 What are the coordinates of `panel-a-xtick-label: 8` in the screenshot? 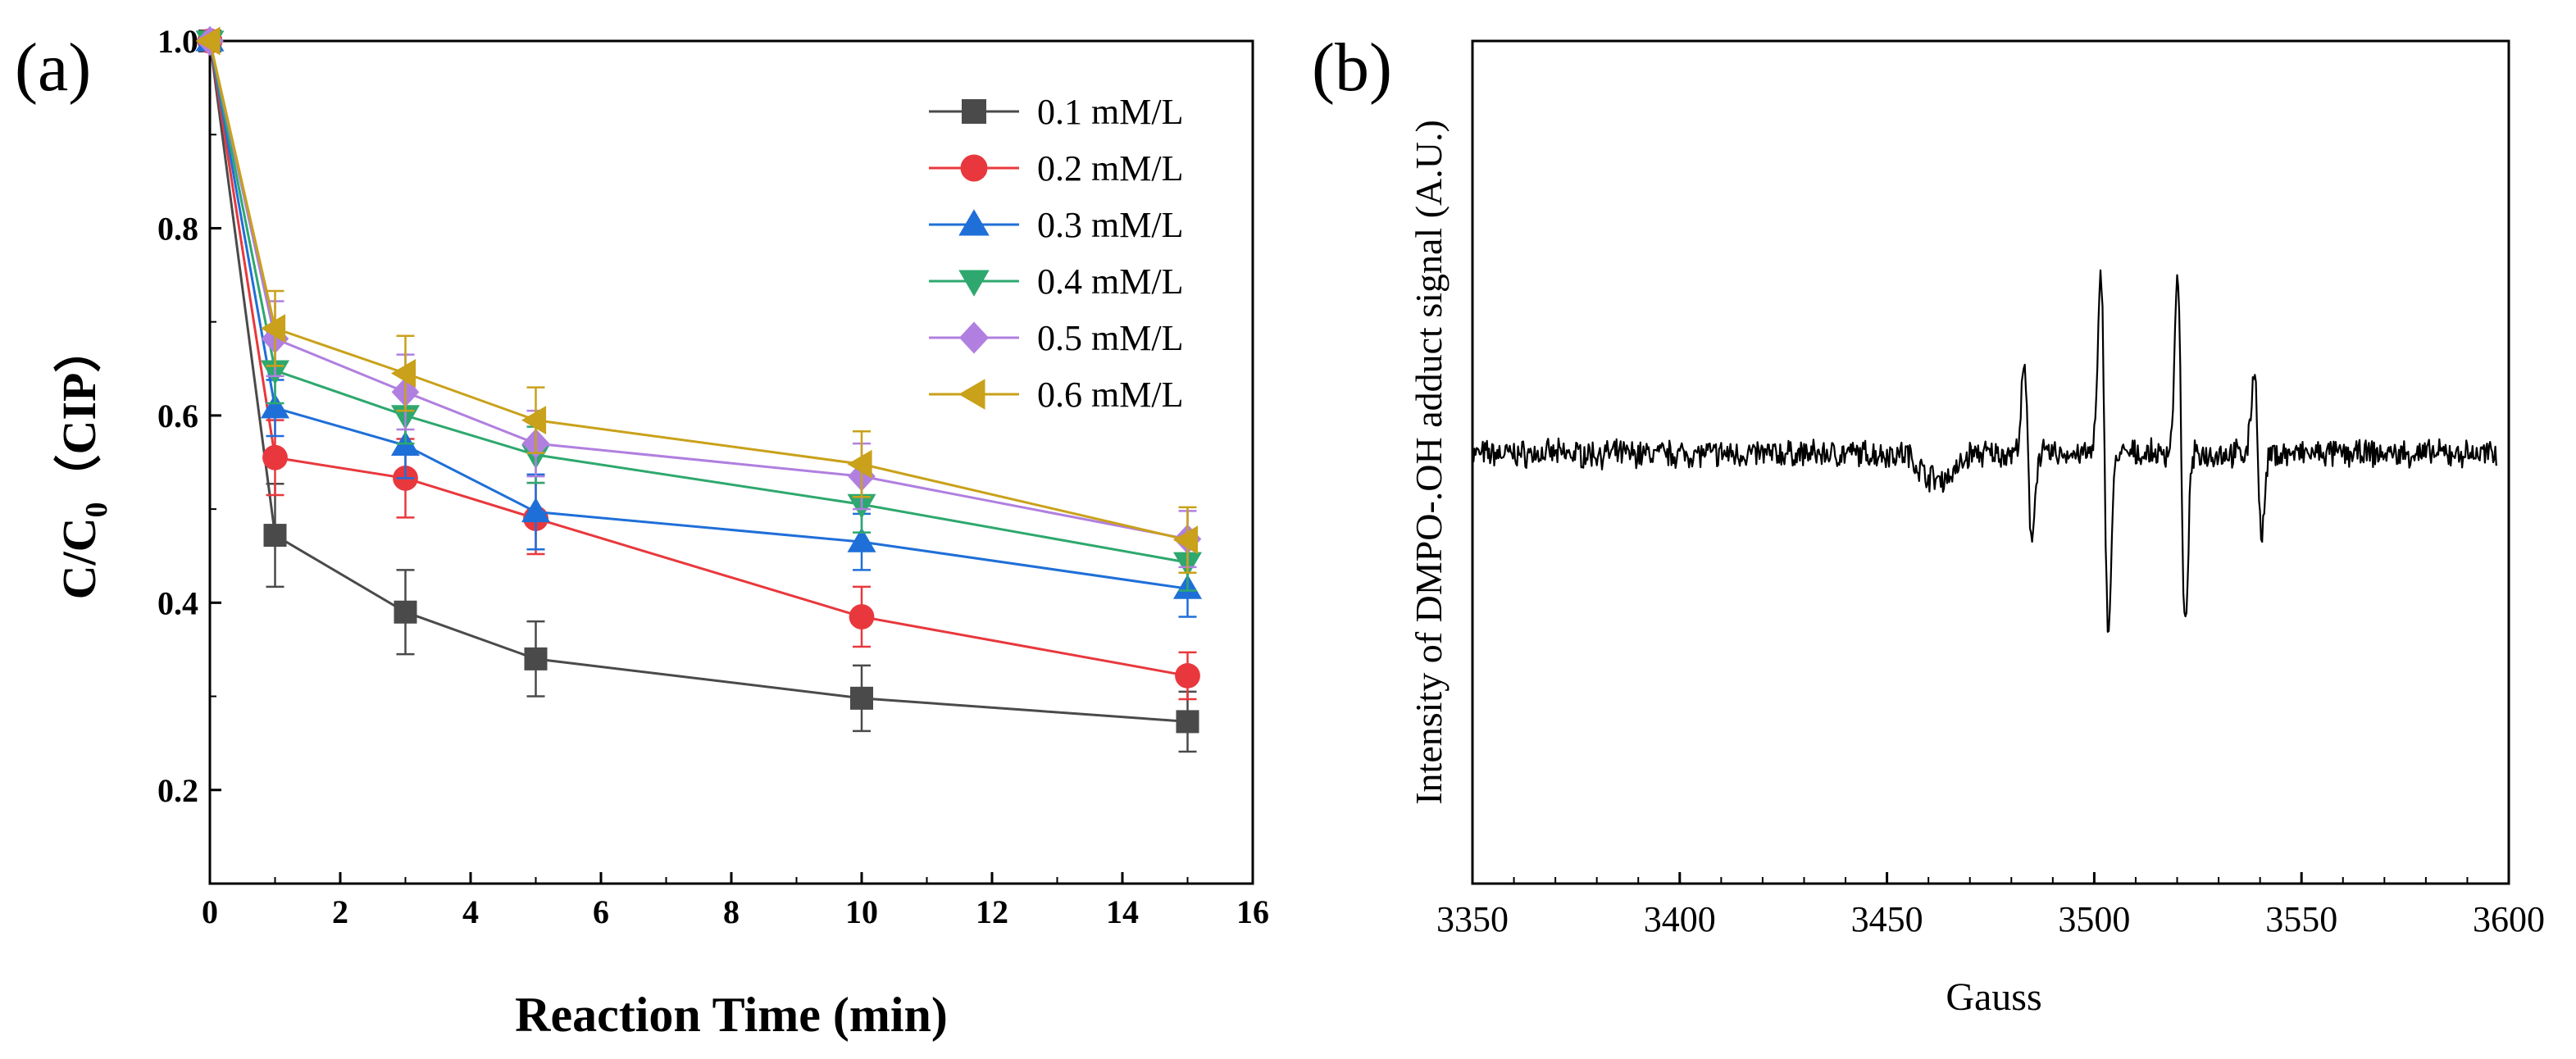 It's located at (731, 911).